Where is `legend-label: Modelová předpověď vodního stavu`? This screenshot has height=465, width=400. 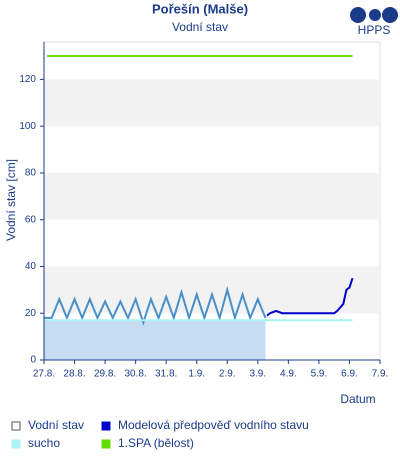
legend-label: Modelová předpověď vodního stavu is located at coordinates (213, 425).